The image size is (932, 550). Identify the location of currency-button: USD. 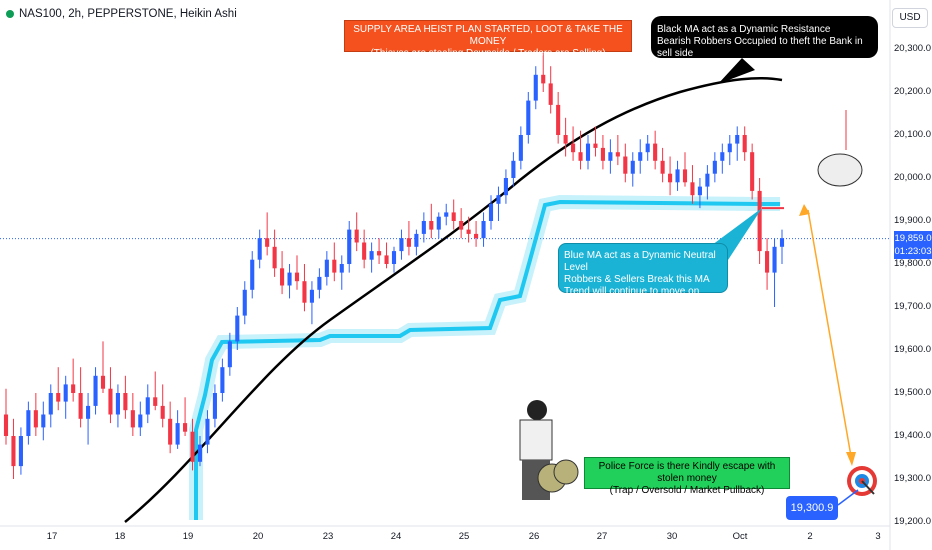
(910, 18).